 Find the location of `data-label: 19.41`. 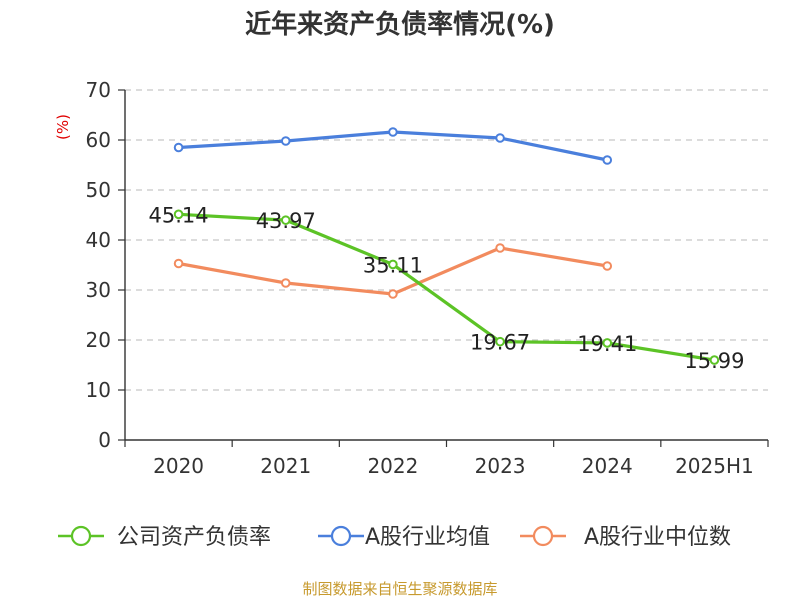

data-label: 19.41 is located at coordinates (607, 344).